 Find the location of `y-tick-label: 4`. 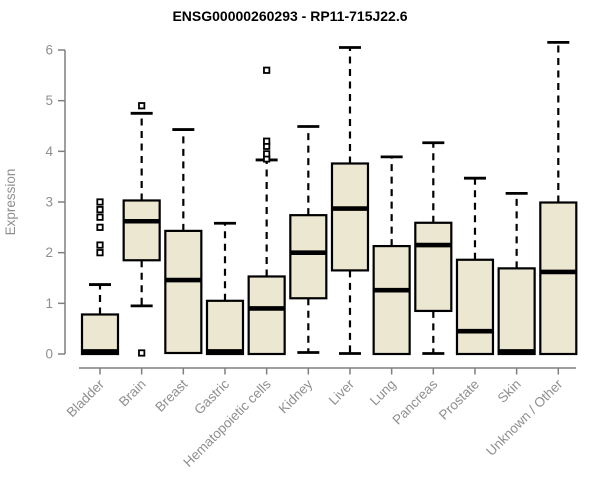

y-tick-label: 4 is located at coordinates (49, 151).